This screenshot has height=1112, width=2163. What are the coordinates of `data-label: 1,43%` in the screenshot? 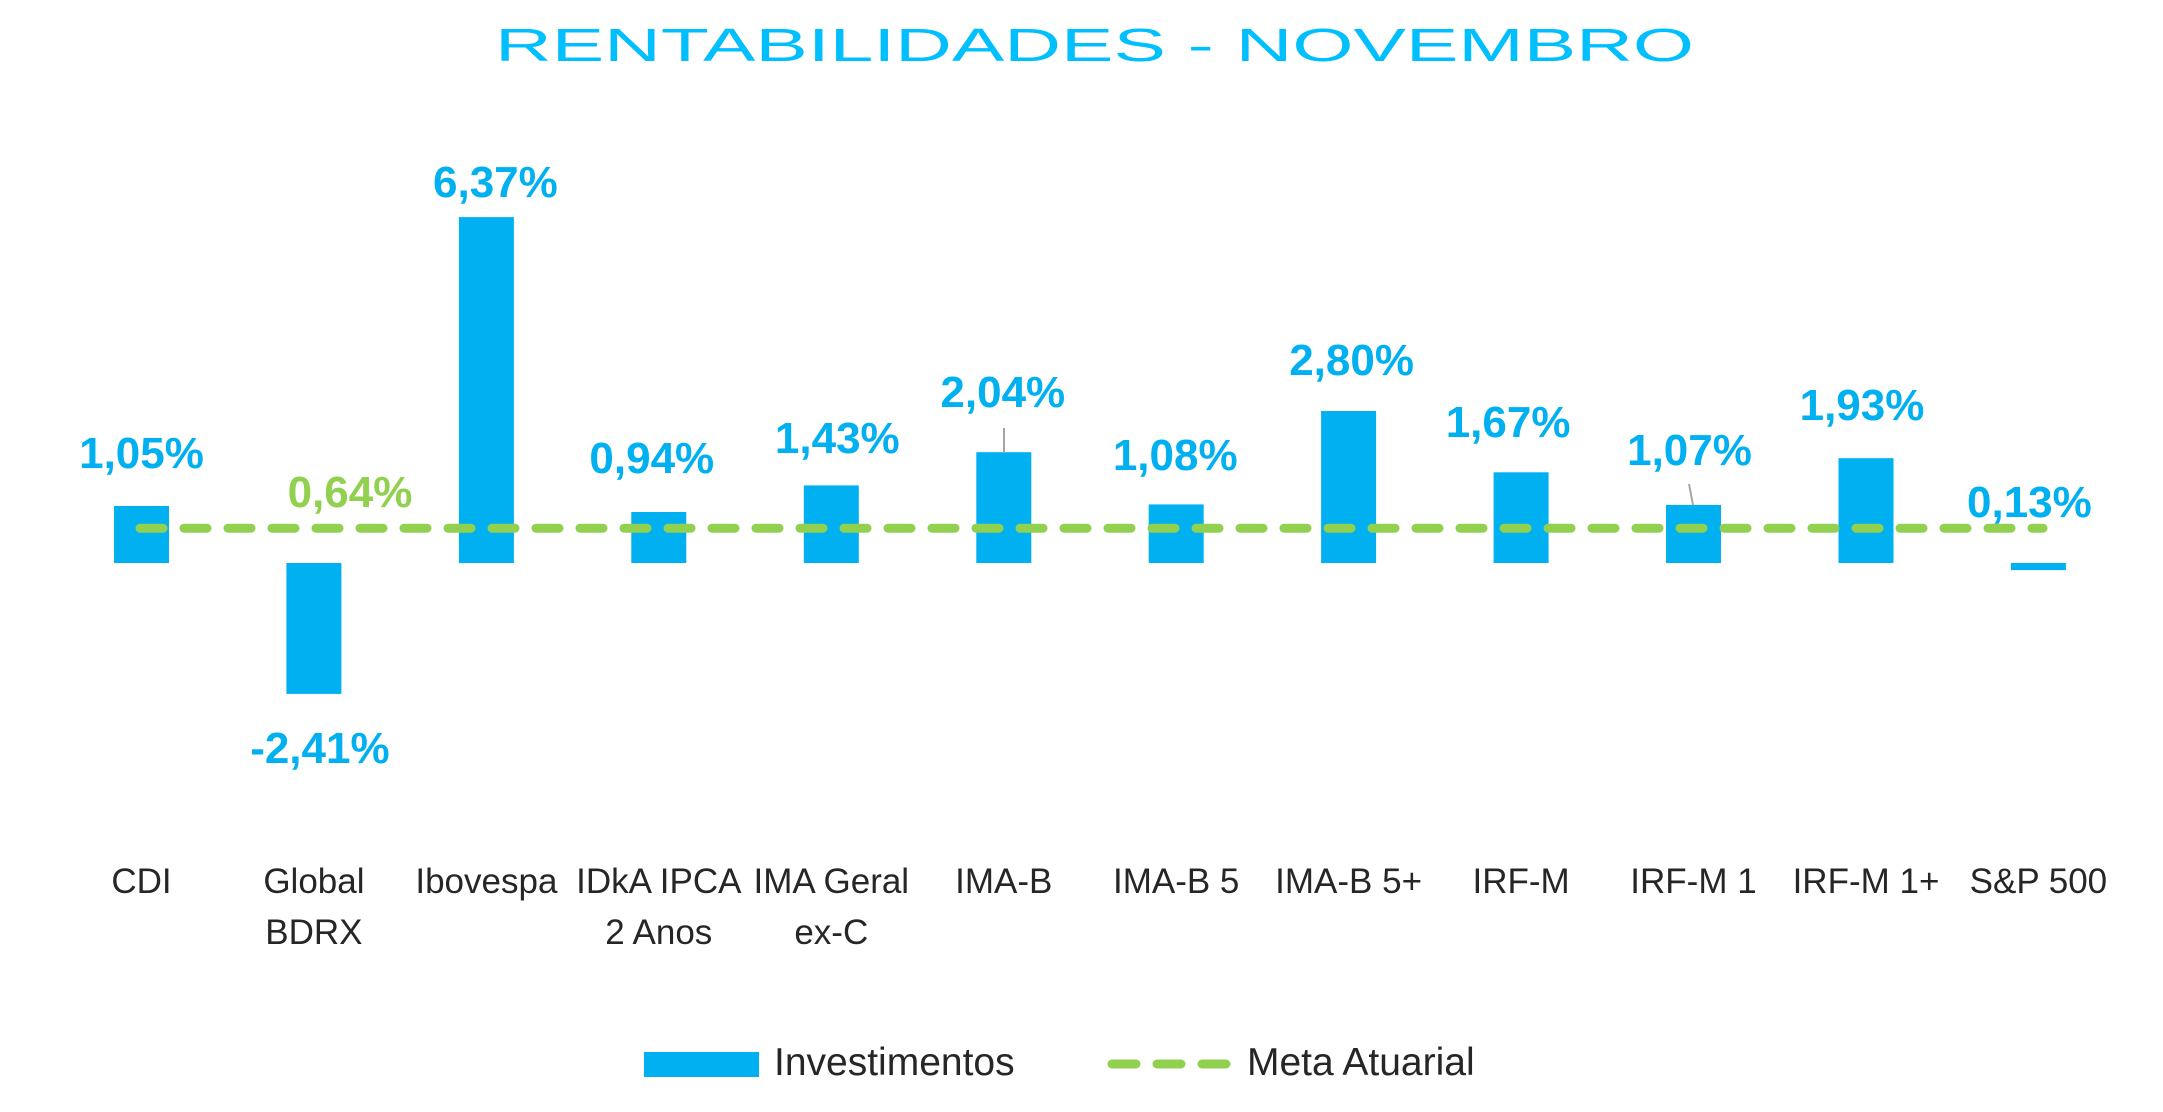 It's located at (837, 438).